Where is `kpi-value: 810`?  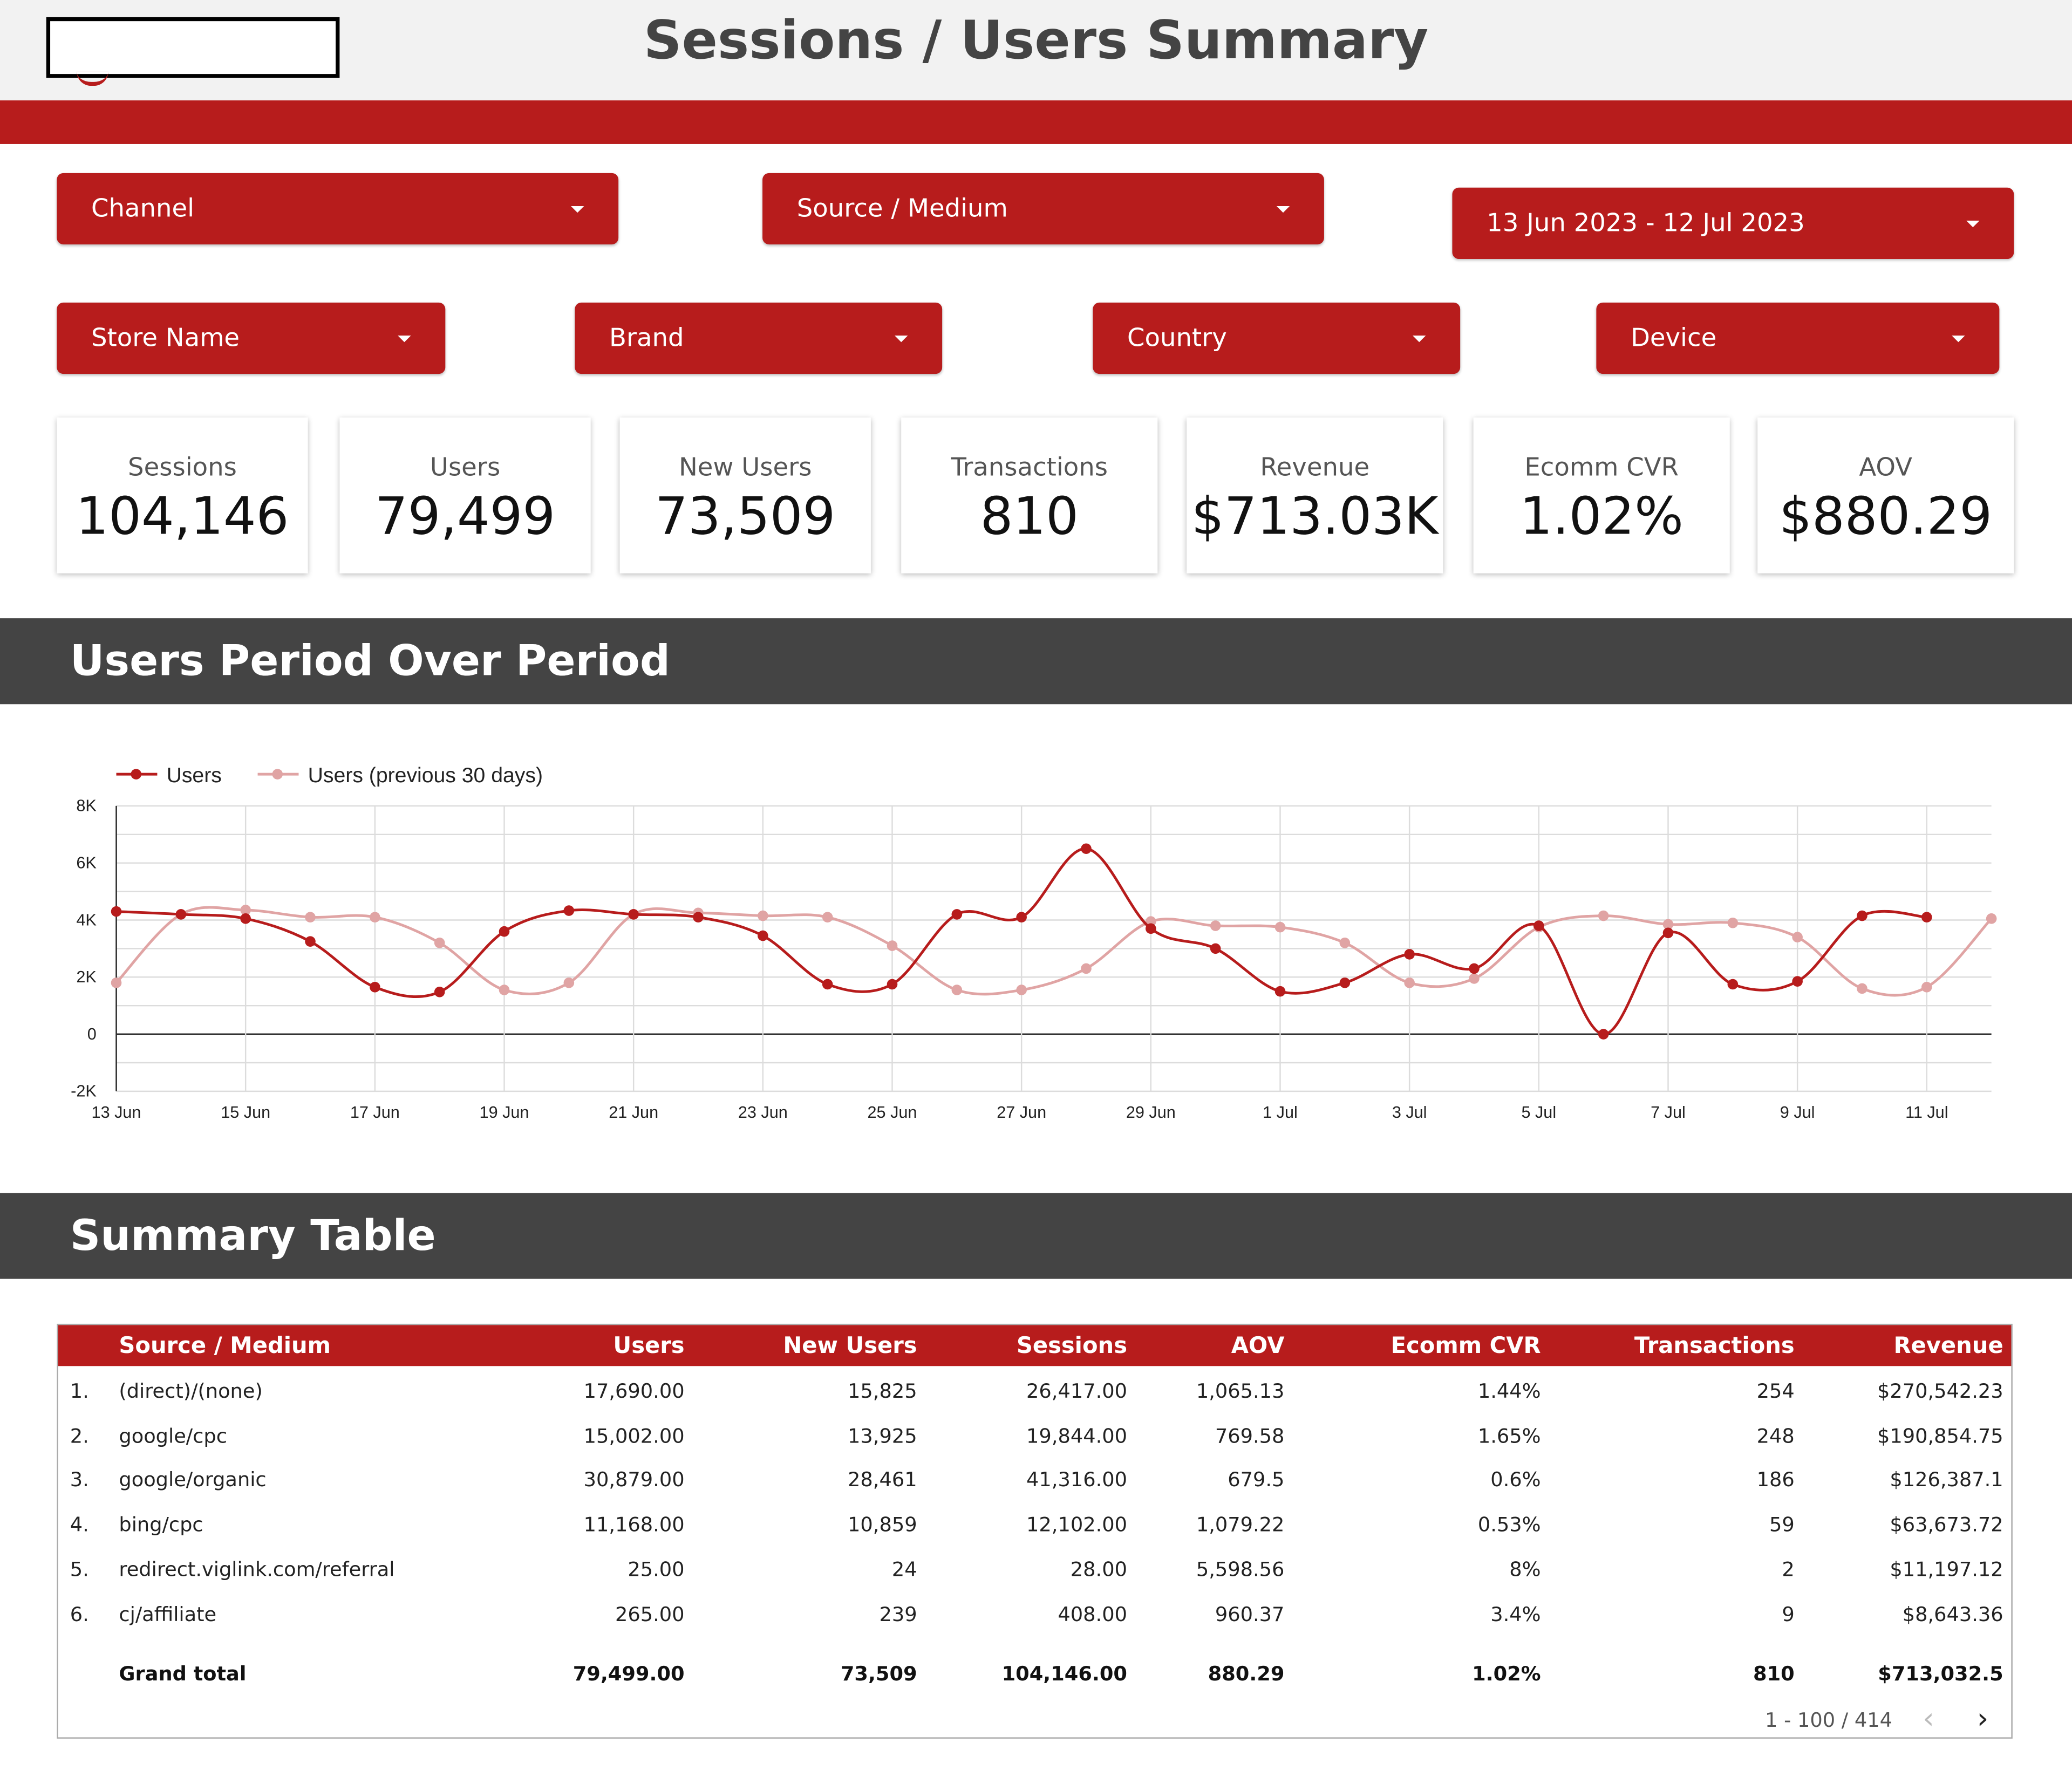 kpi-value: 810 is located at coordinates (1029, 517).